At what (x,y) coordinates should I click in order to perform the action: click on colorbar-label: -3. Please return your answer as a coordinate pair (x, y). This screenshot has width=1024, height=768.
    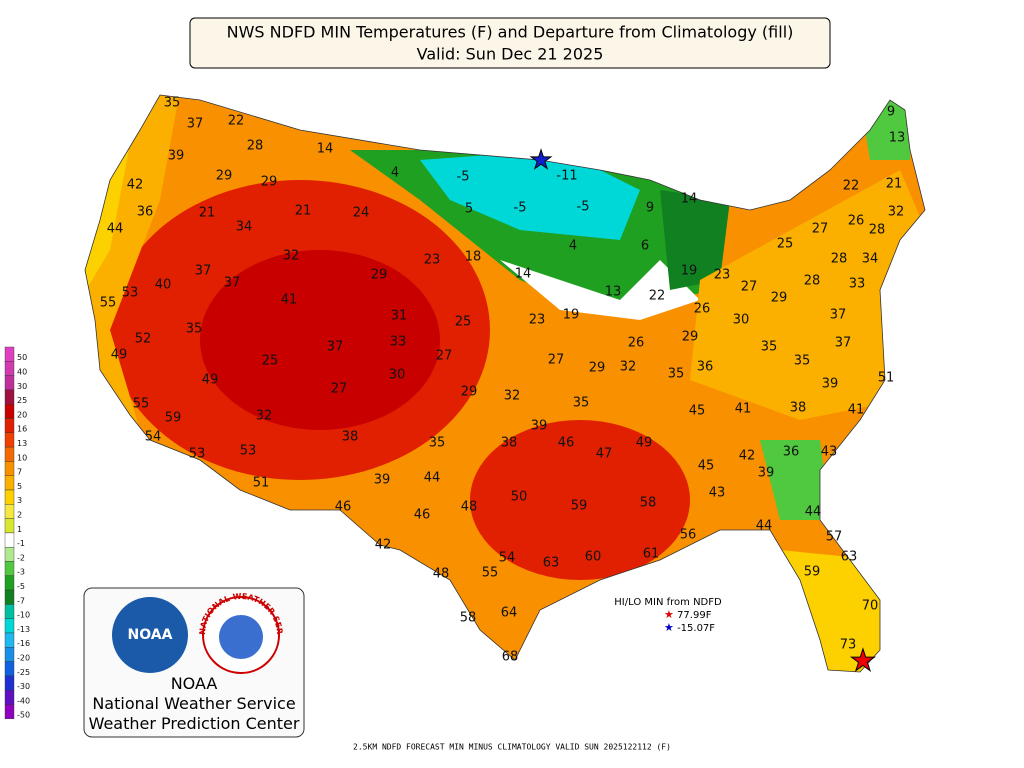
    Looking at the image, I should click on (21, 572).